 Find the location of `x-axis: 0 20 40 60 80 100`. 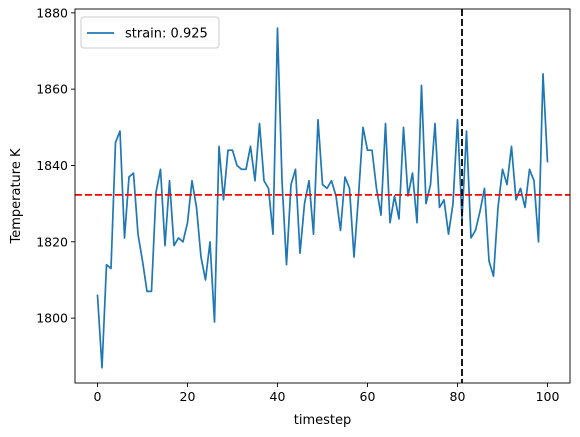

x-axis: 0 20 40 60 80 100 is located at coordinates (327, 393).